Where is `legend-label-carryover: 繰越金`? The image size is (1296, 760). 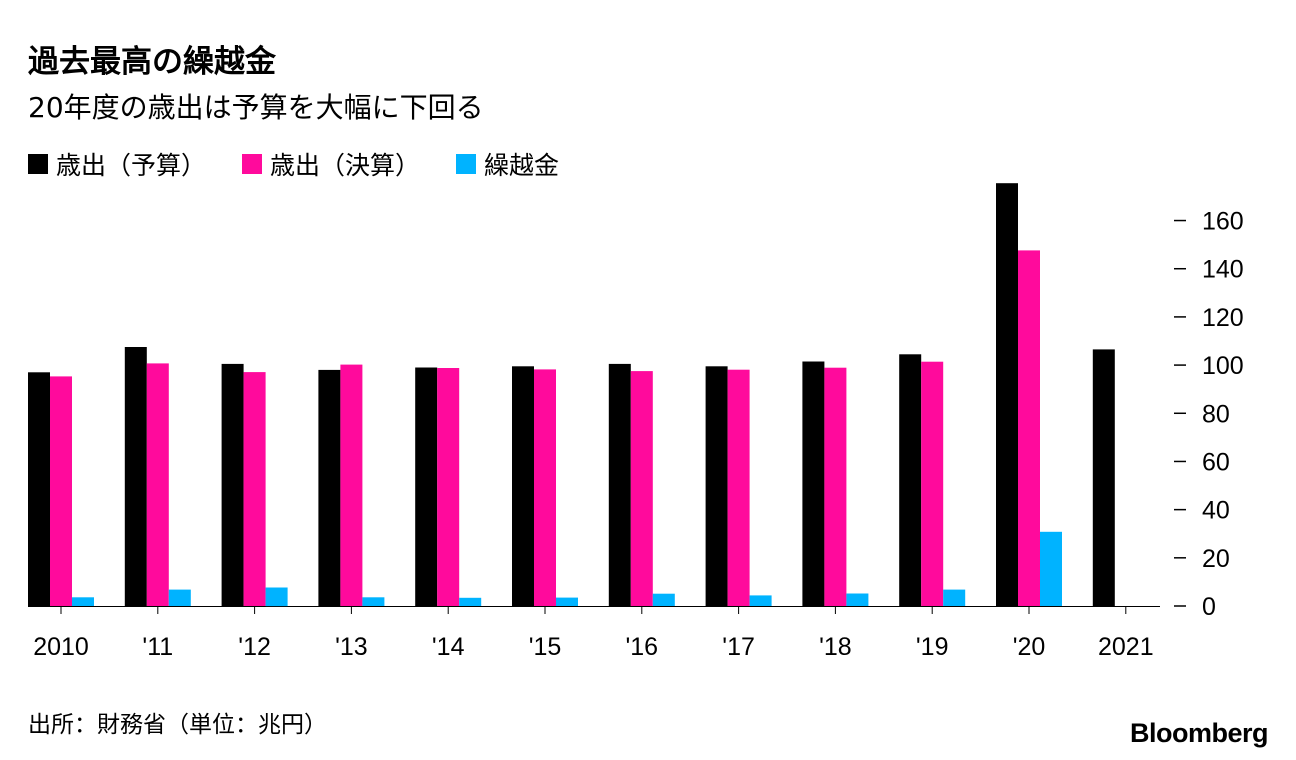 legend-label-carryover: 繰越金 is located at coordinates (522, 165).